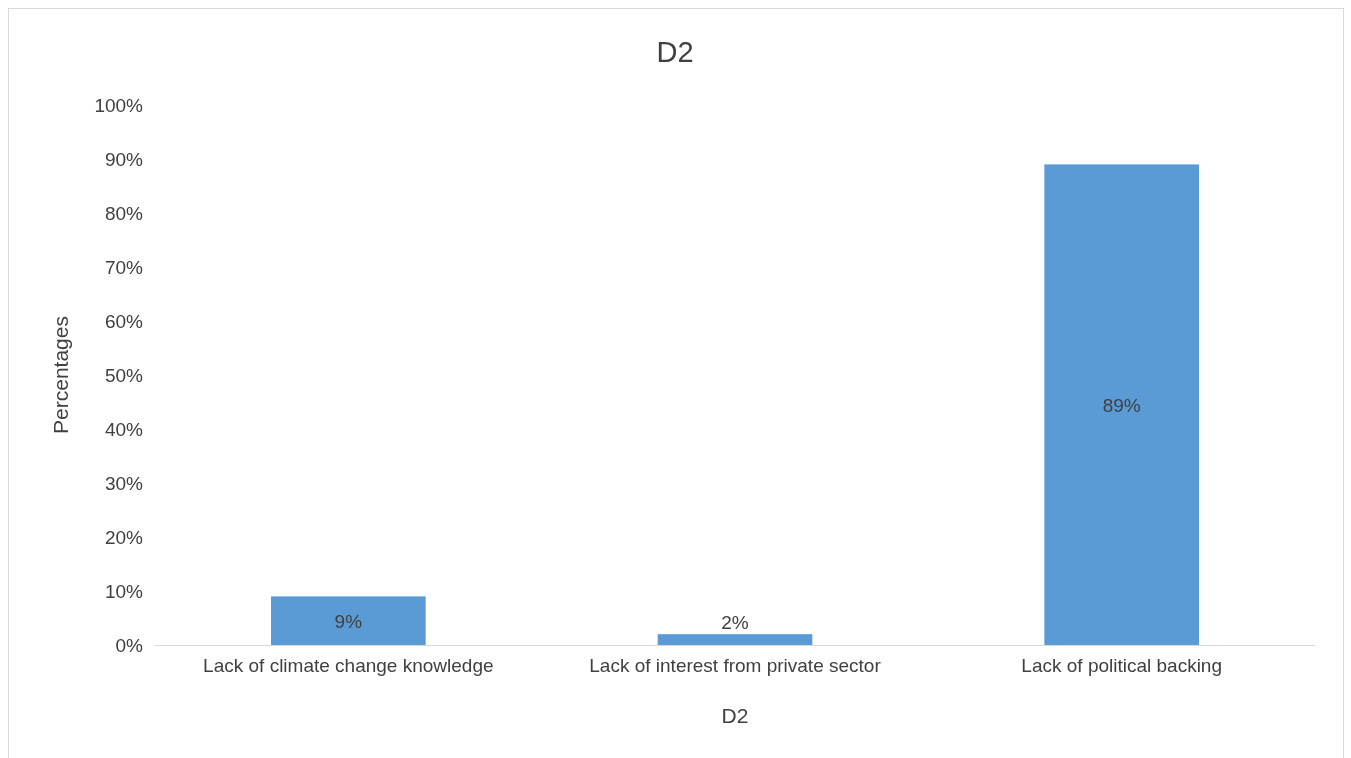  Describe the element at coordinates (735, 666) in the screenshot. I see `x-tick-label: Lack of interest from private sector` at that location.